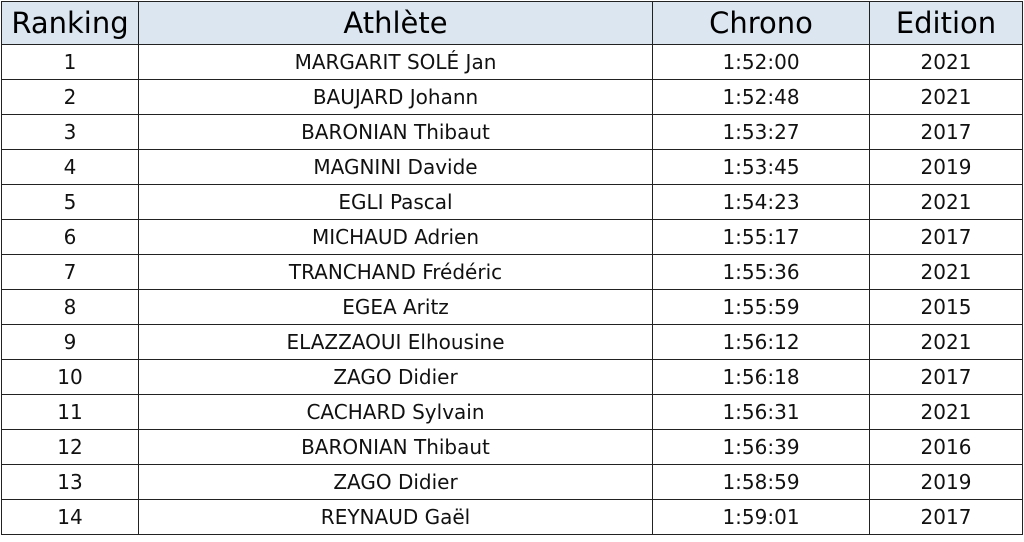  Describe the element at coordinates (395, 97) in the screenshot. I see `table-cell: BAUJARD Johann` at that location.